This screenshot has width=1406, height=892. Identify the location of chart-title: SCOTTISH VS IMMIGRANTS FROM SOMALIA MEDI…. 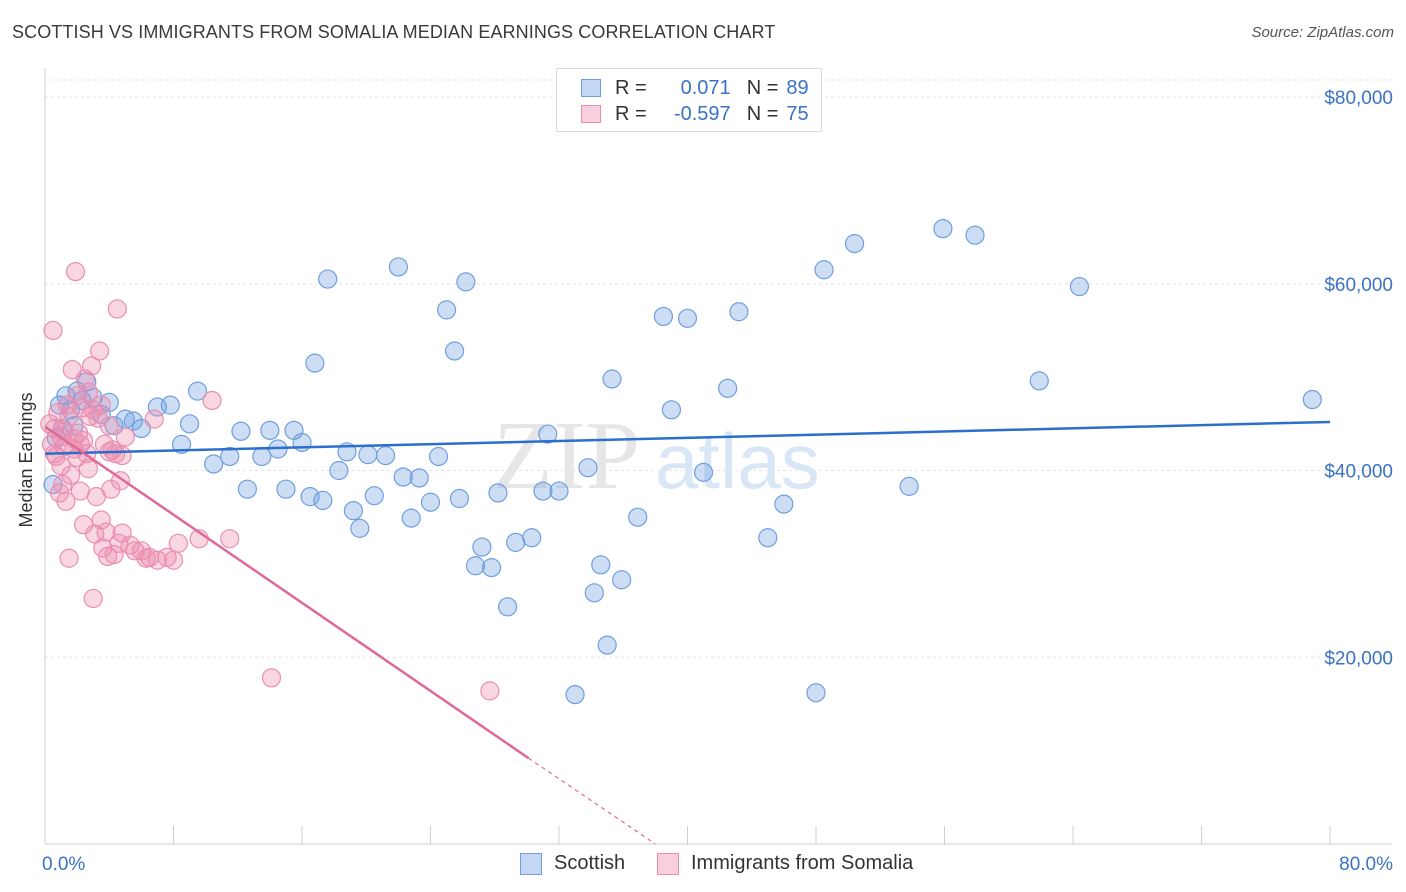
(394, 32).